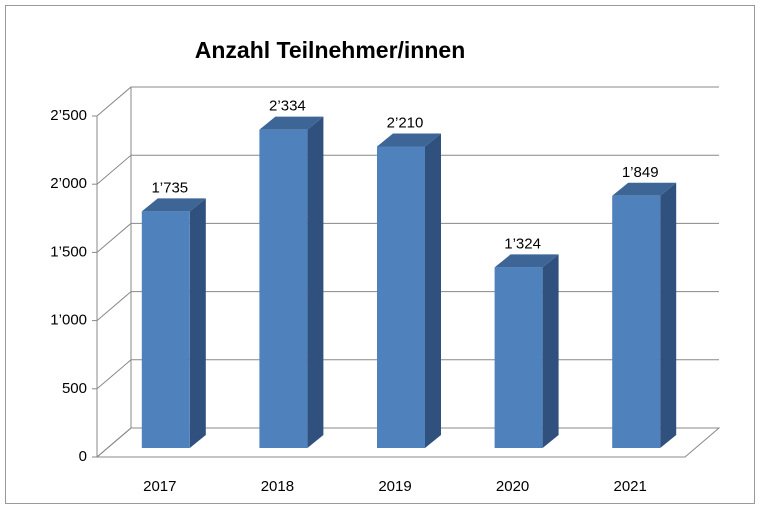 Image resolution: width=760 pixels, height=509 pixels. I want to click on y-tick-label: 0, so click(83, 456).